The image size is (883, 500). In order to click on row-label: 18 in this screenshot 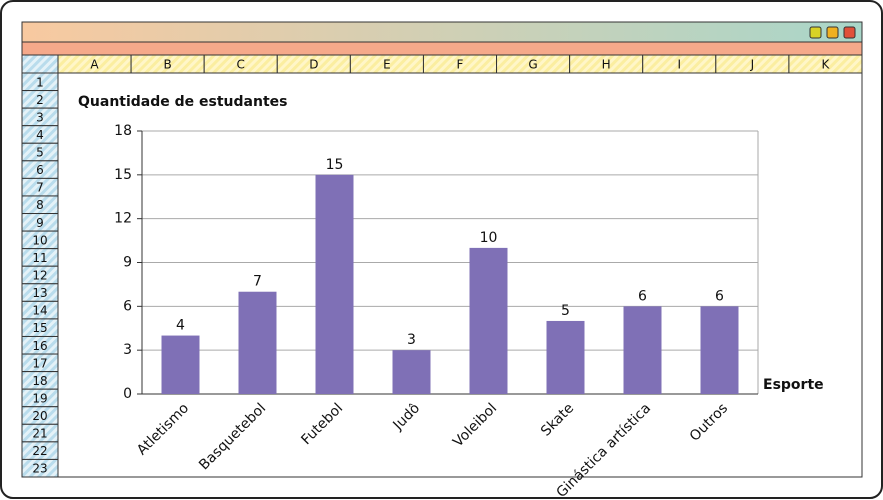, I will do `click(39, 381)`.